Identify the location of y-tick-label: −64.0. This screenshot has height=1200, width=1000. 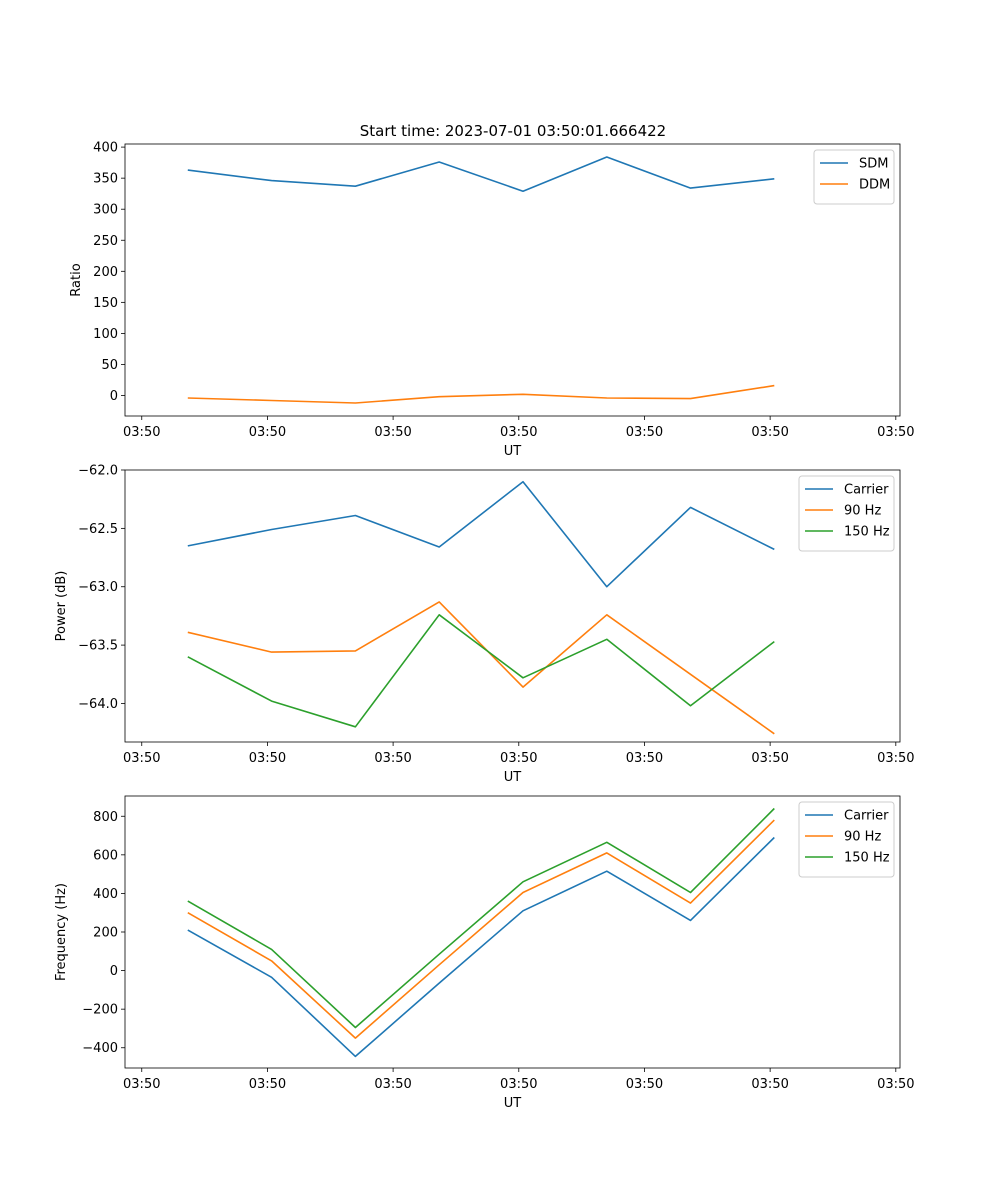
(98, 704).